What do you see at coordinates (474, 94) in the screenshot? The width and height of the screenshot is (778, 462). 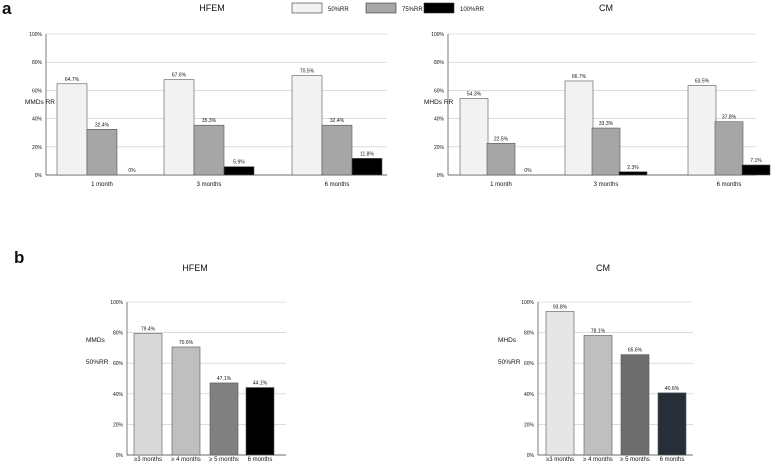 I see `data-label: 54.3%` at bounding box center [474, 94].